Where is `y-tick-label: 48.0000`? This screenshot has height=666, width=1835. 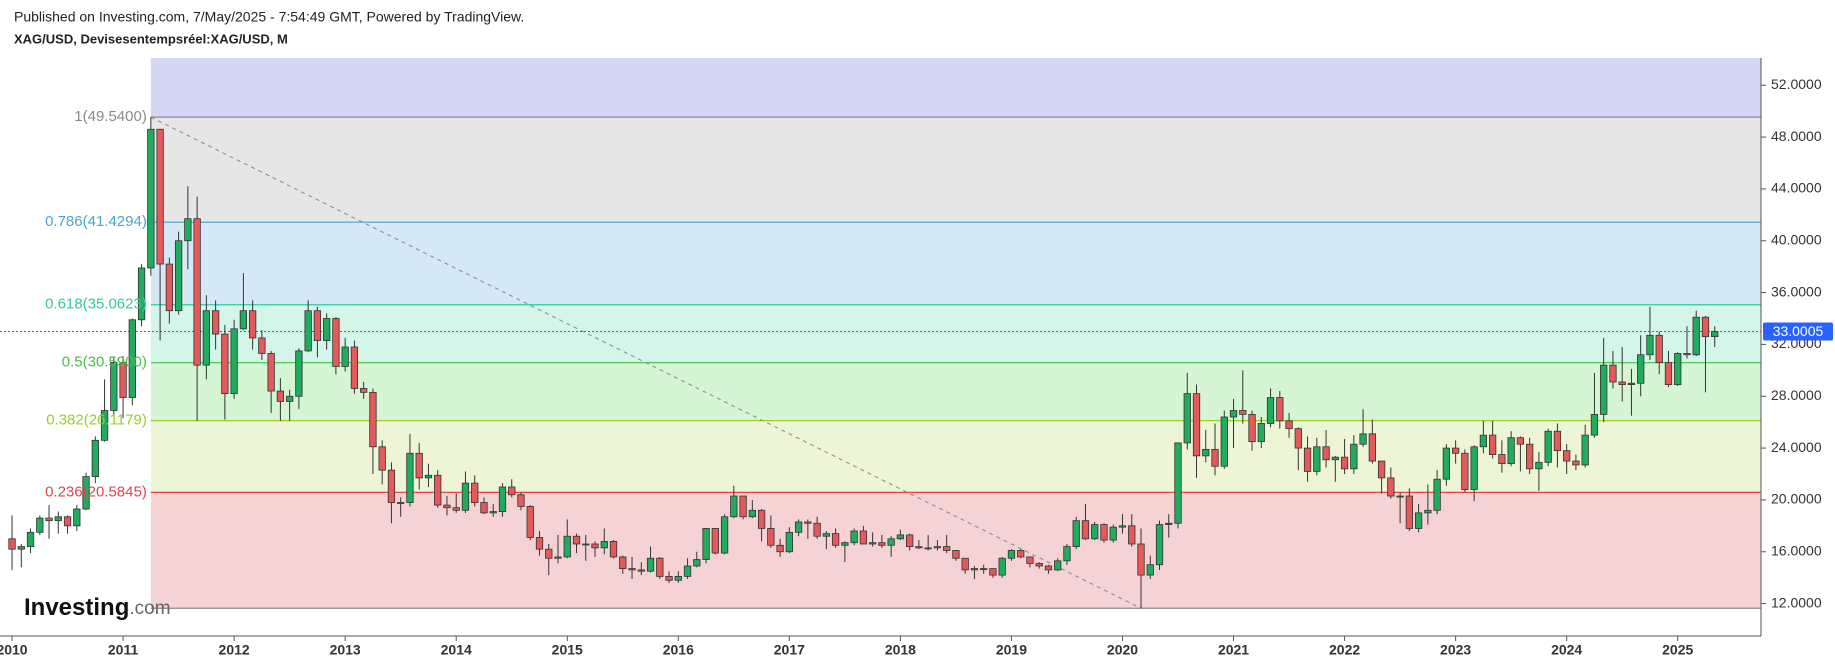 y-tick-label: 48.0000 is located at coordinates (1796, 136).